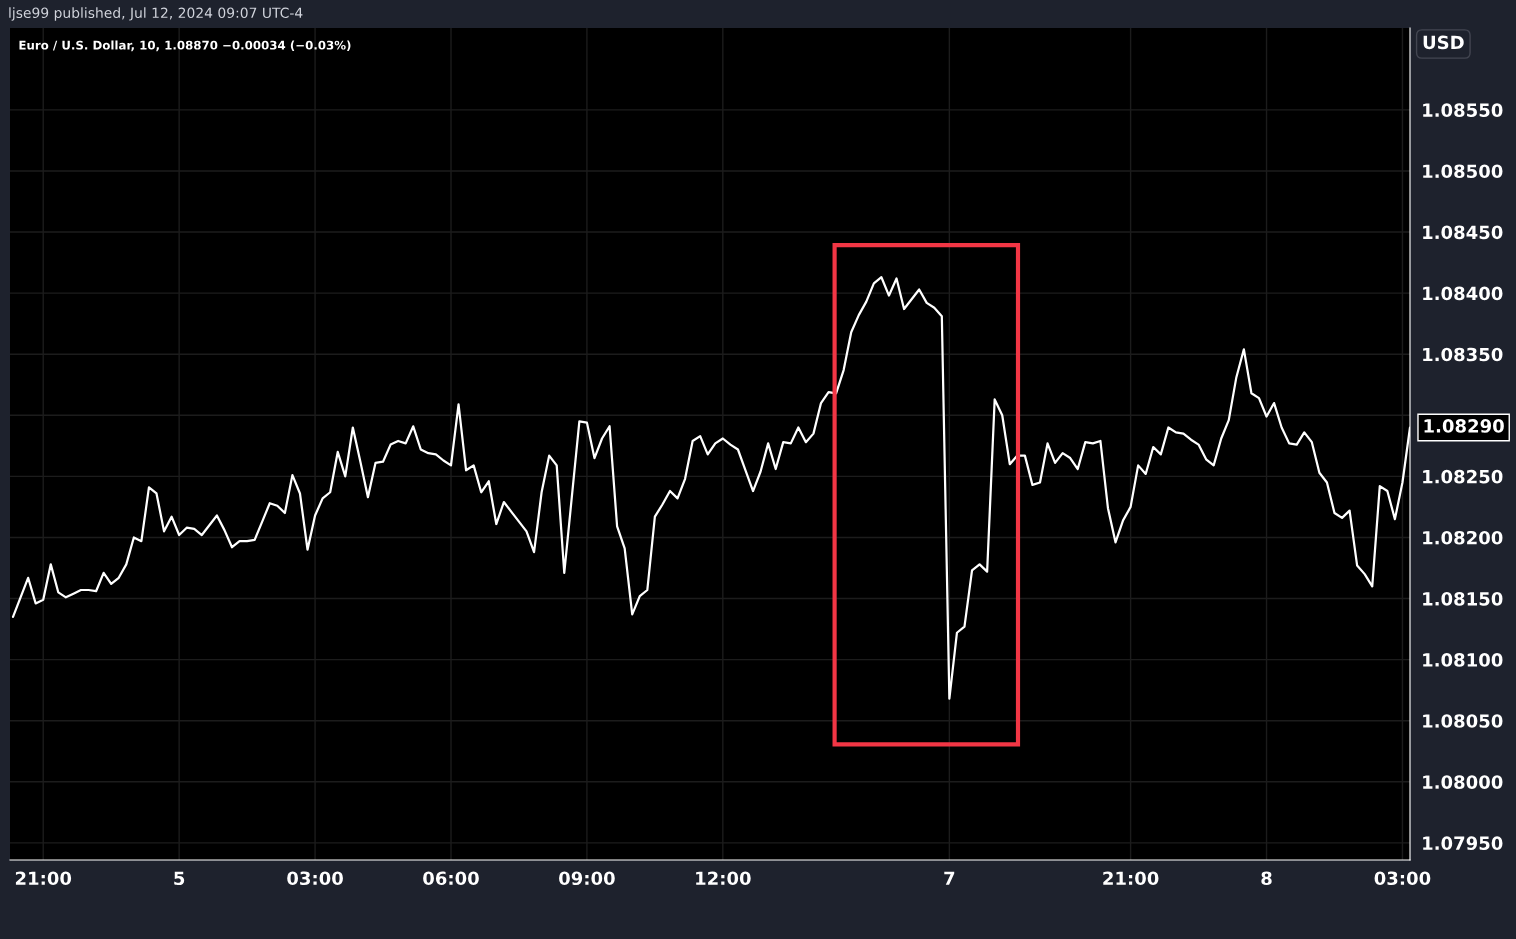 The width and height of the screenshot is (1516, 939). Describe the element at coordinates (451, 878) in the screenshot. I see `x-tick-label: 06:00` at that location.